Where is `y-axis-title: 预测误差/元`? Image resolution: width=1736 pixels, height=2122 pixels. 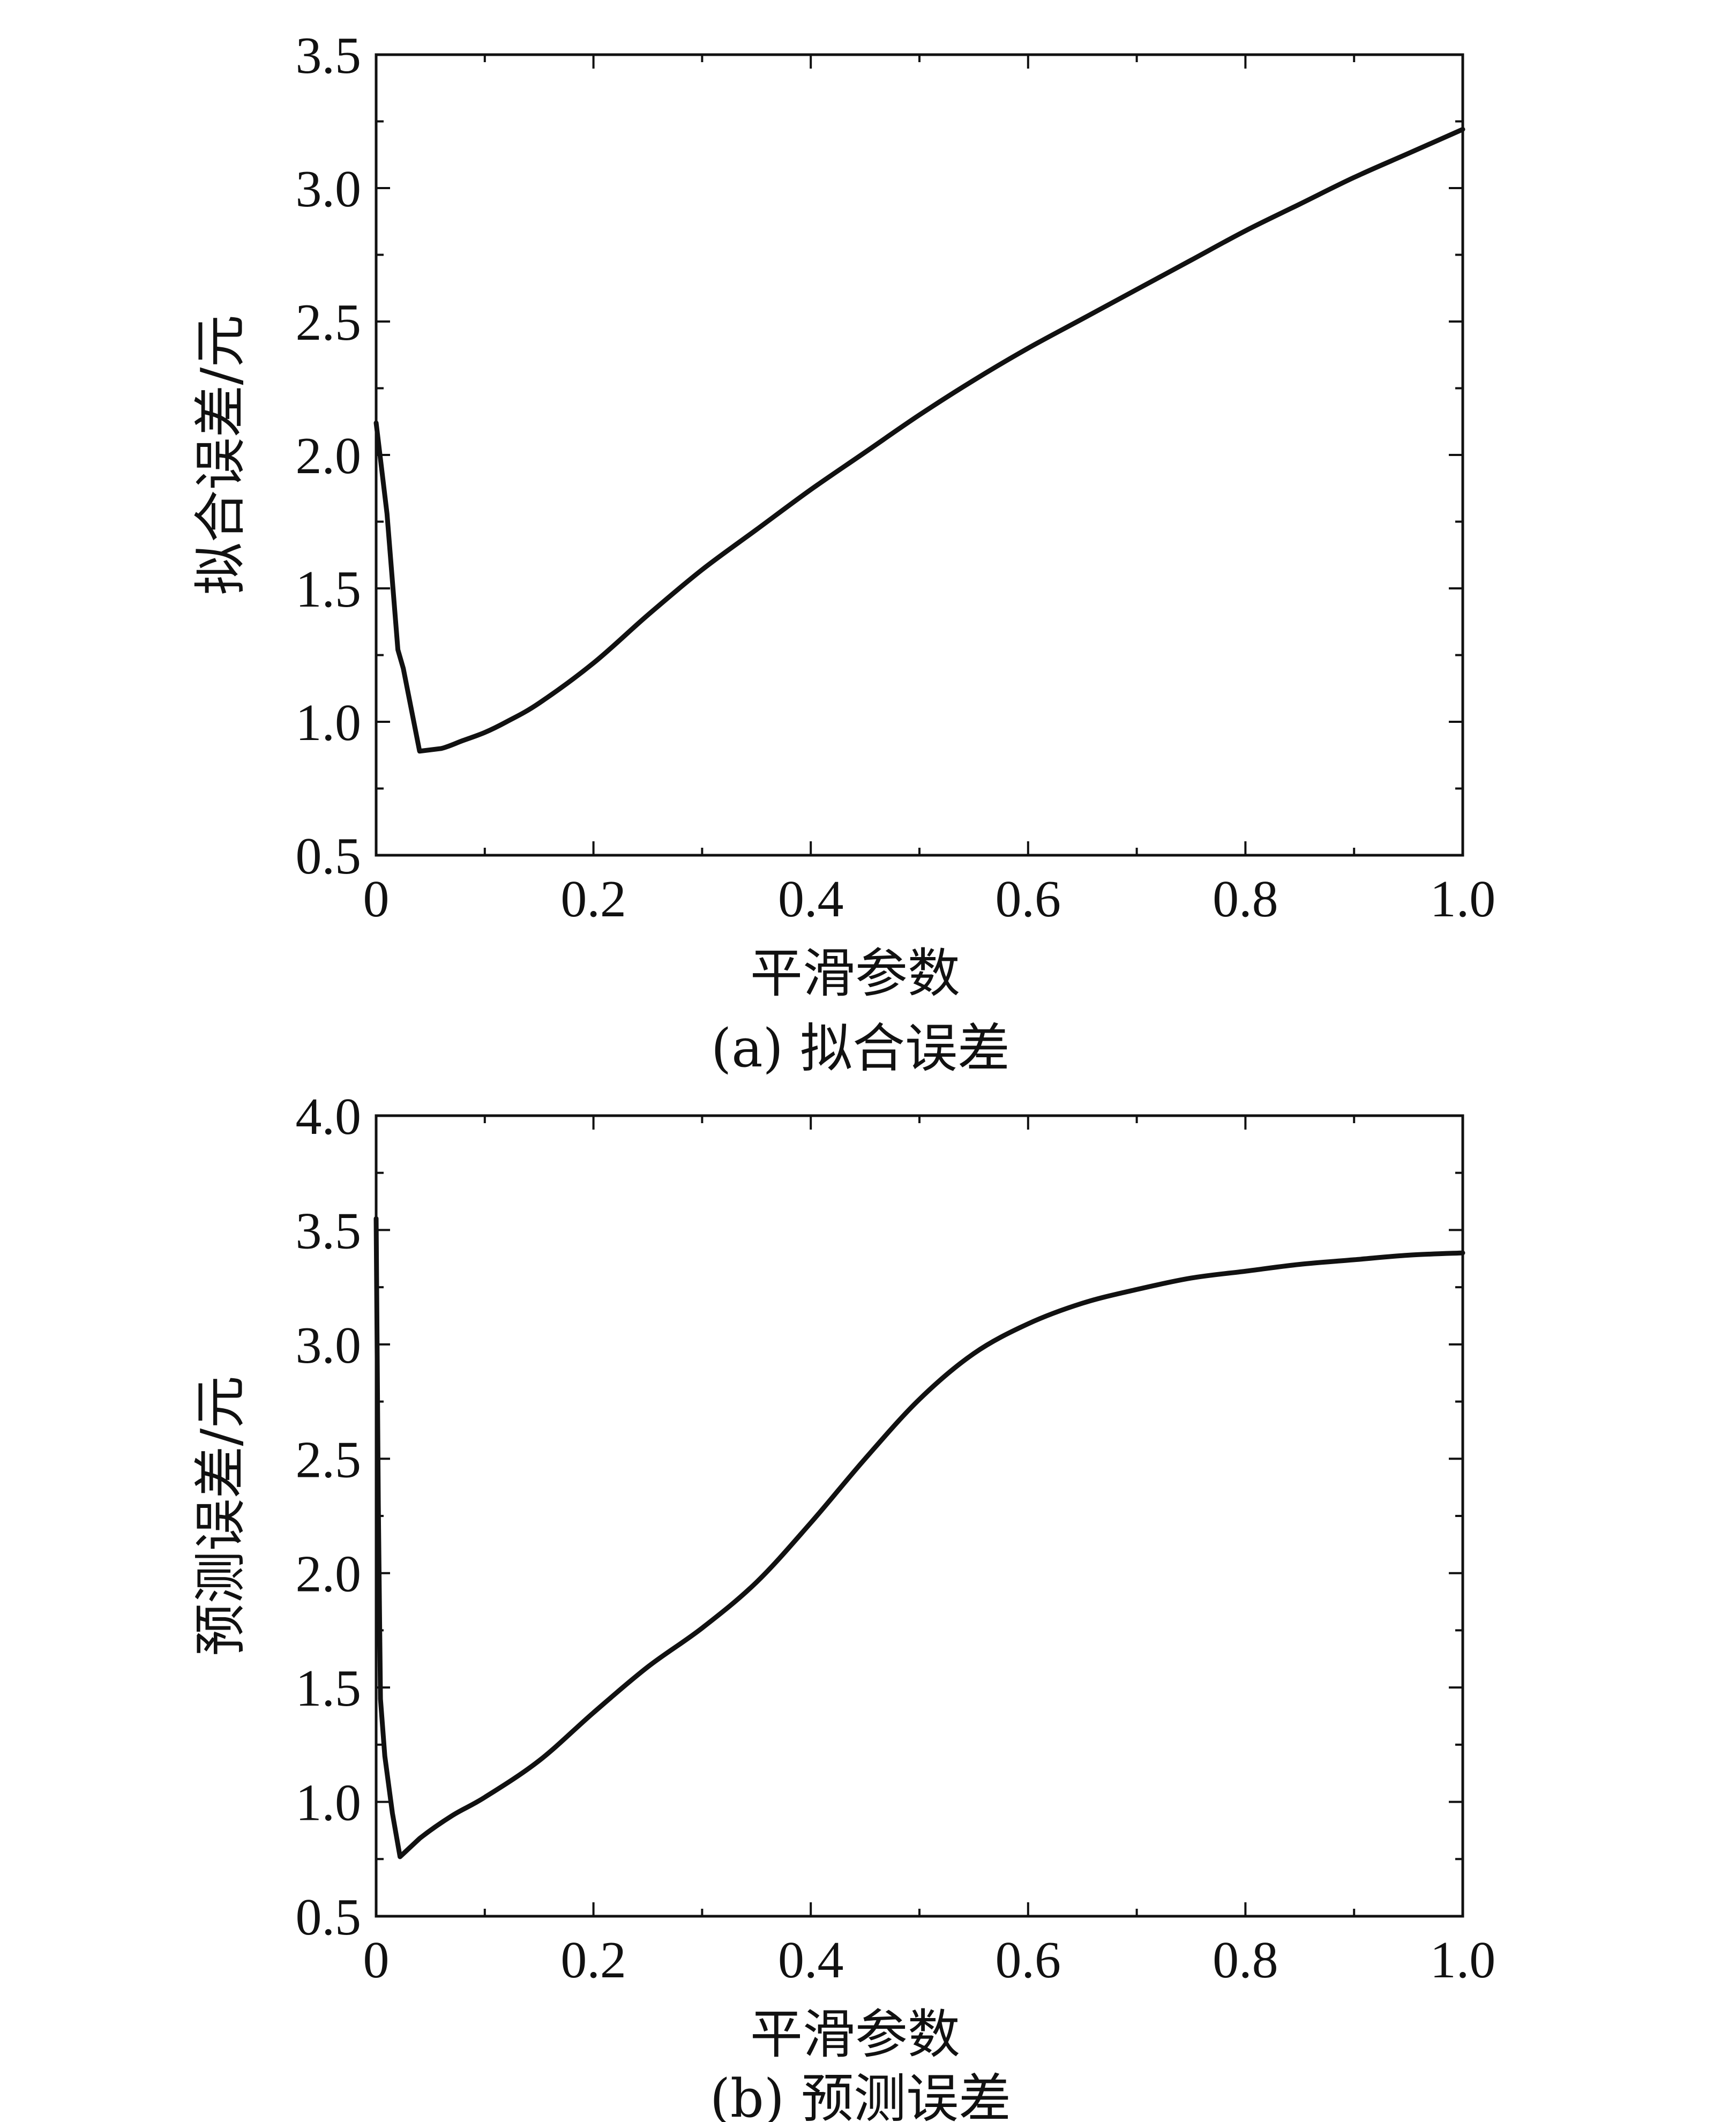 y-axis-title: 预测误差/元 is located at coordinates (220, 1516).